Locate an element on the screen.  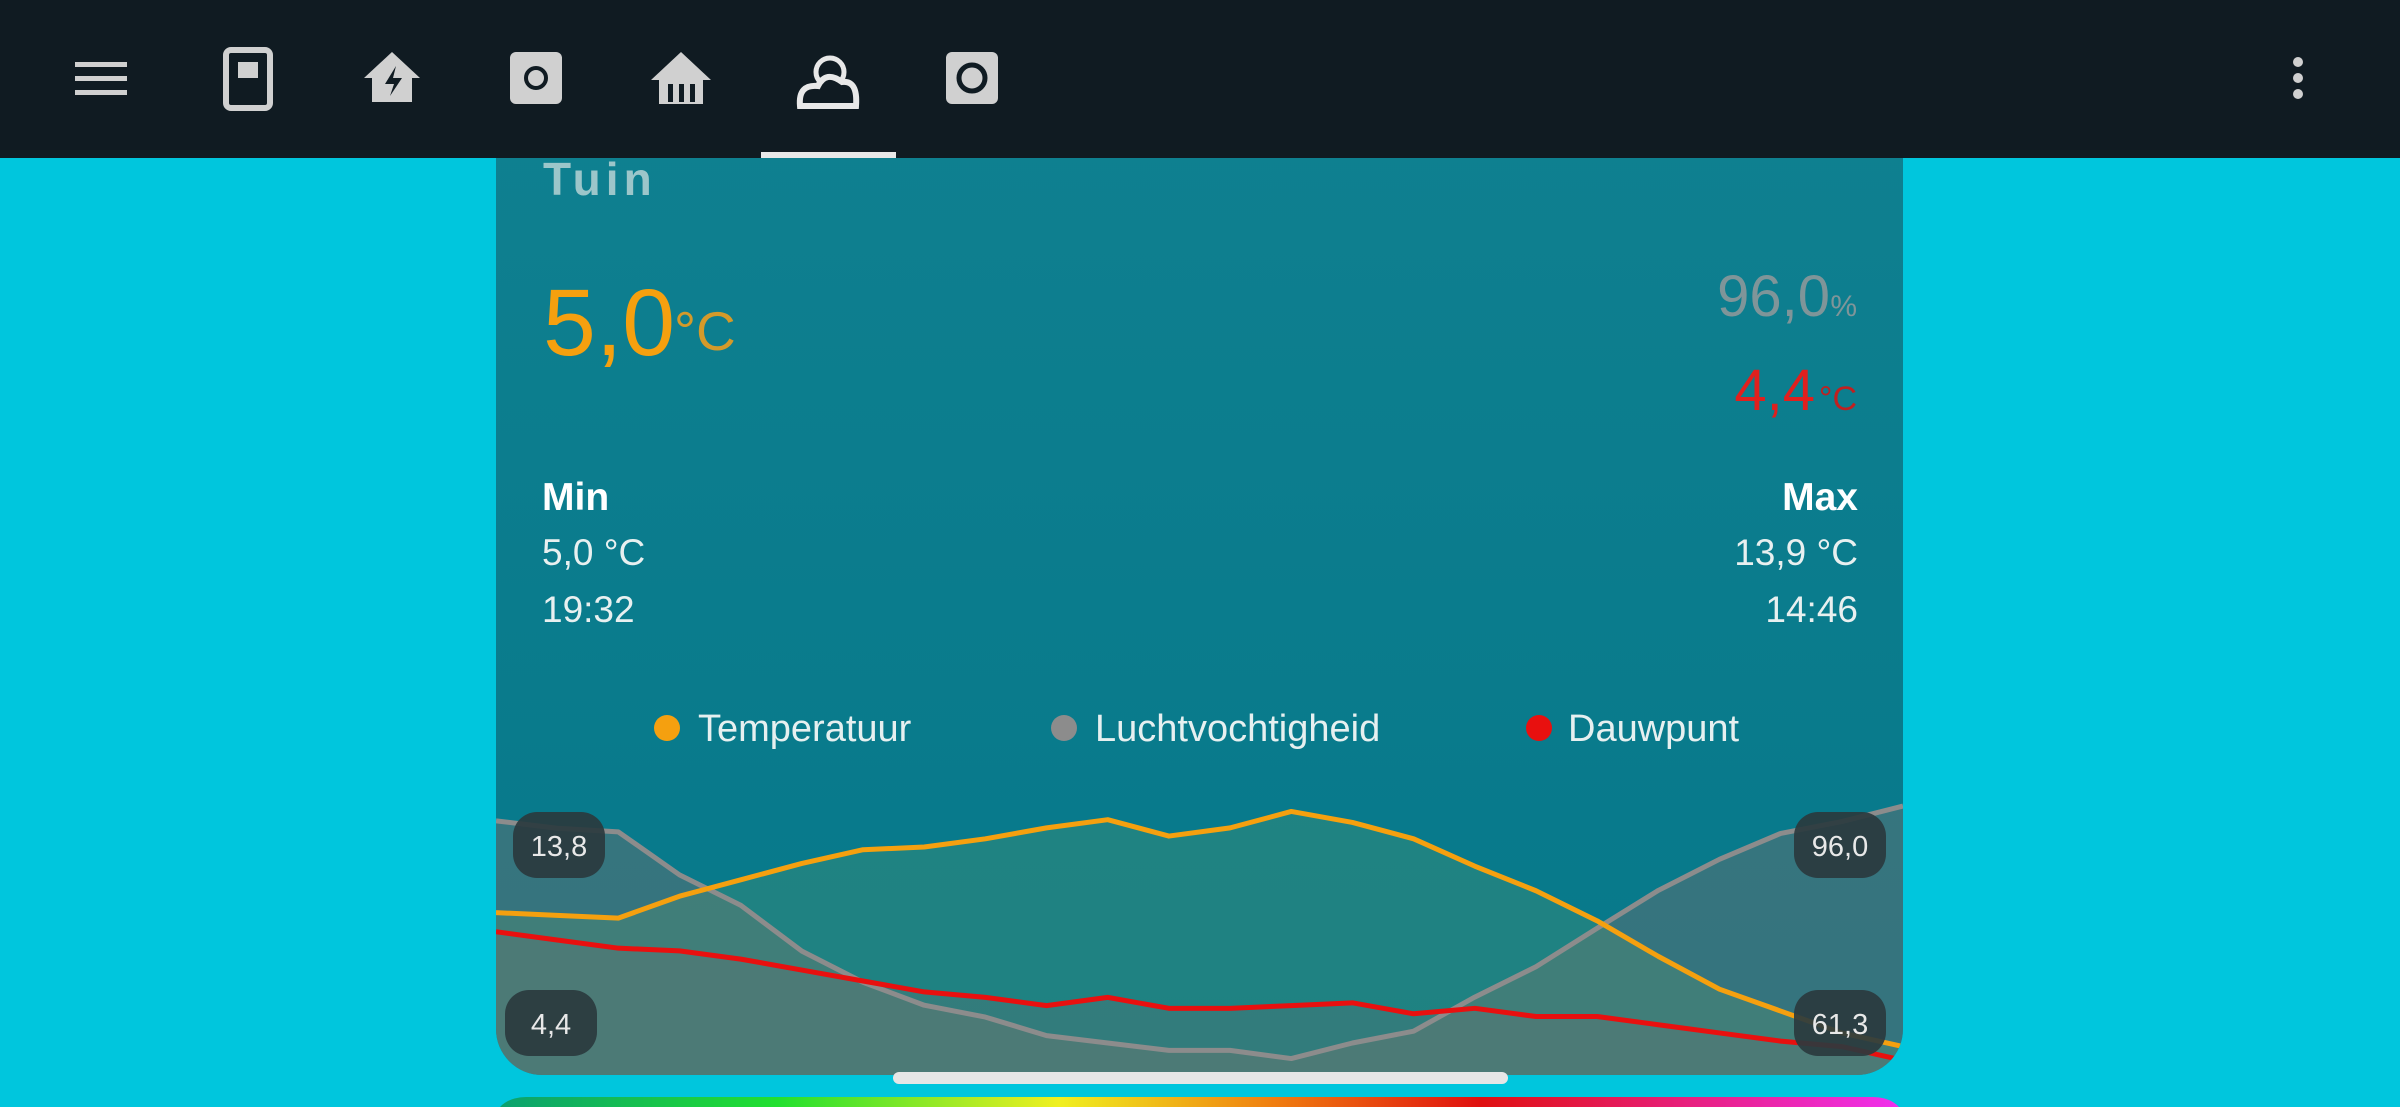
graph is located at coordinates (1199, 939).